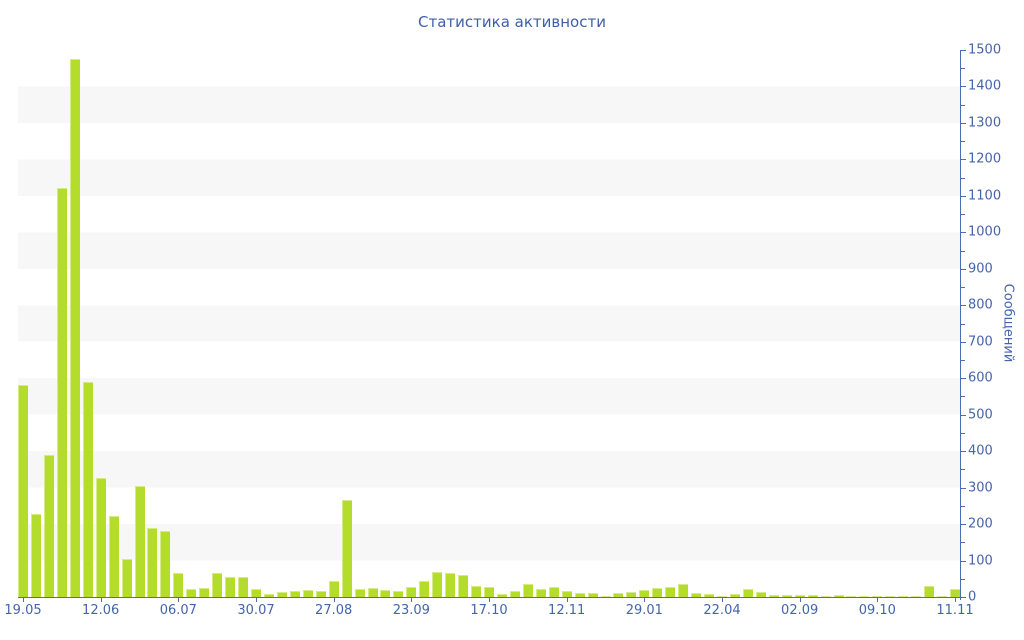 The height and width of the screenshot is (640, 1024). Describe the element at coordinates (985, 159) in the screenshot. I see `y-tick-label: 1200` at that location.